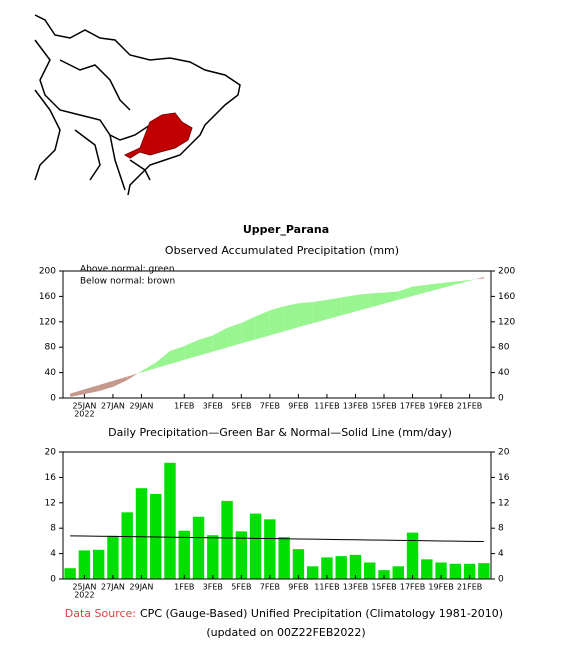 Image resolution: width=572 pixels, height=663 pixels. Describe the element at coordinates (53, 554) in the screenshot. I see `y-tick-label: 4` at that location.